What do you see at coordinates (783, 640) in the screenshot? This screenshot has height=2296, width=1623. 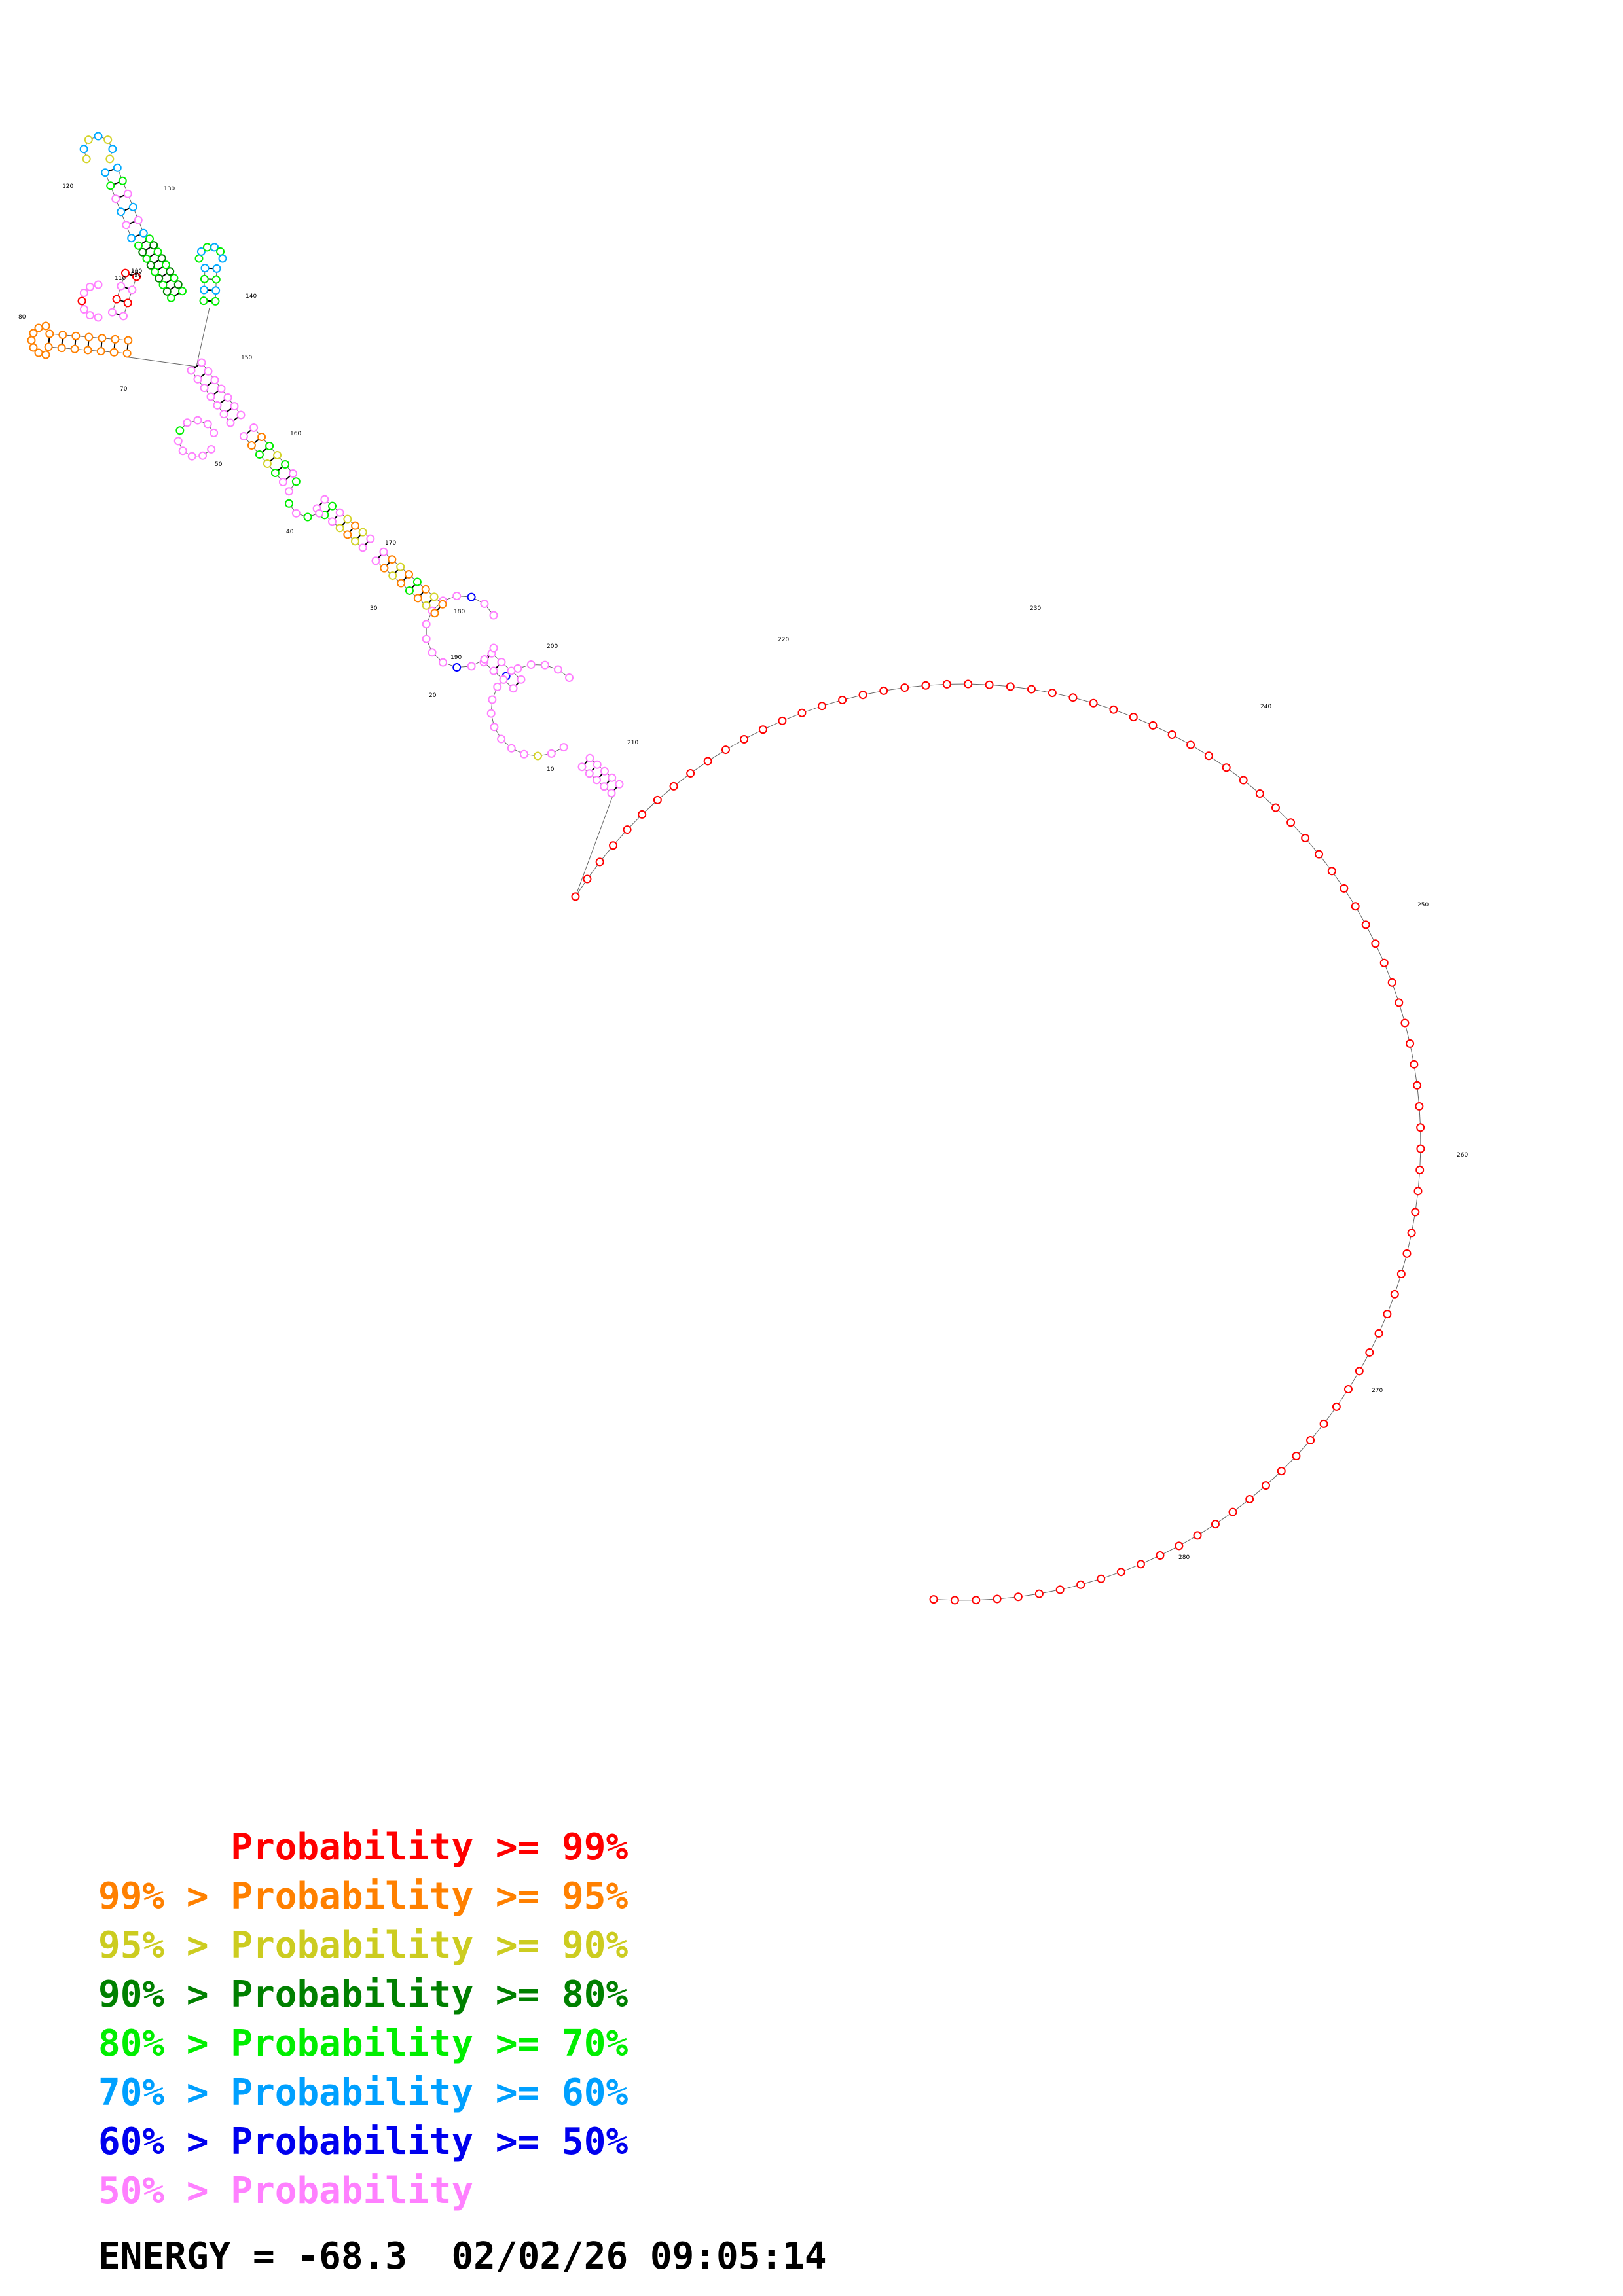 I see `position-label: 220` at bounding box center [783, 640].